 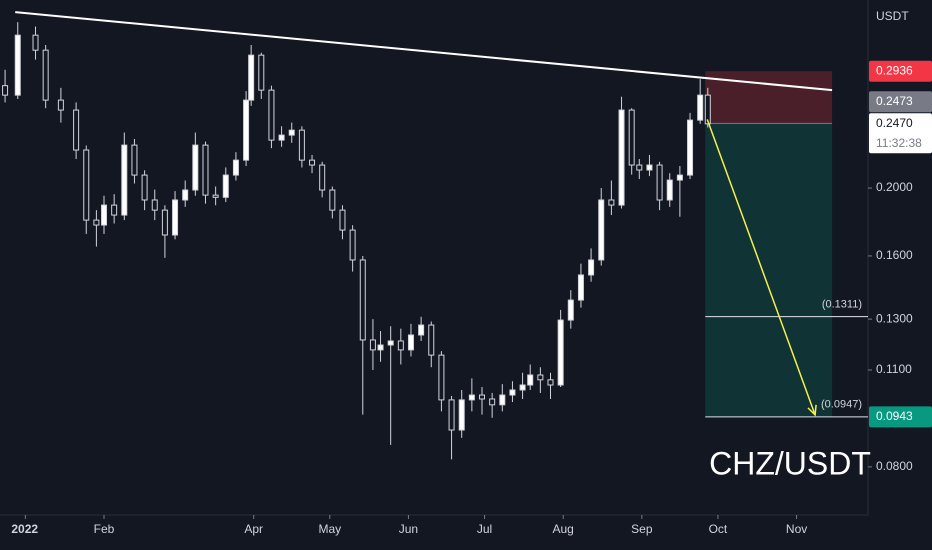 I want to click on x-tick-label: Jul, so click(x=484, y=529).